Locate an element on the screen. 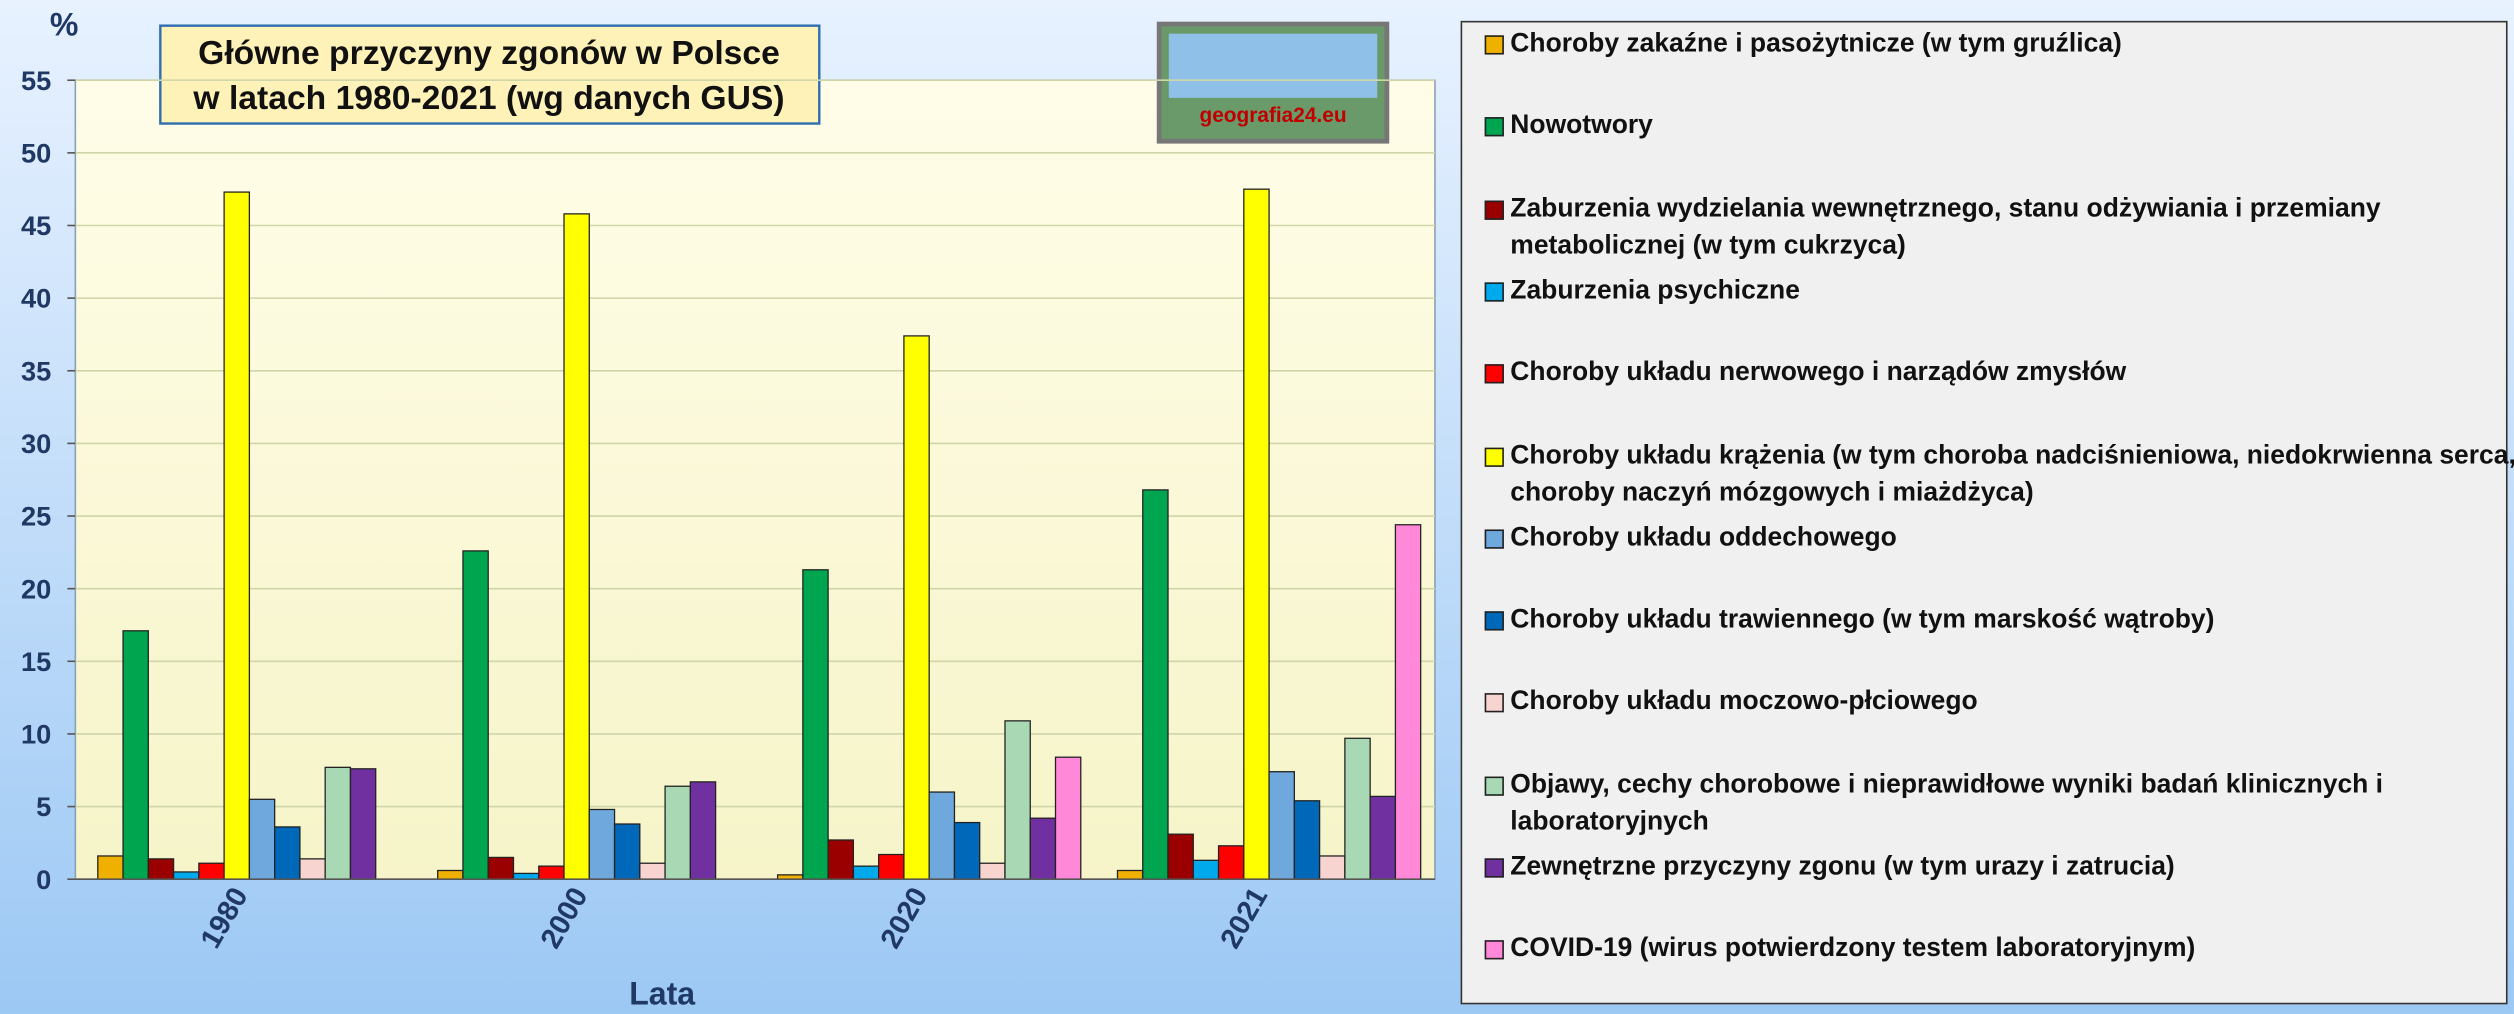 This screenshot has width=2514, height=1014. y-tick-label: 35 is located at coordinates (36, 370).